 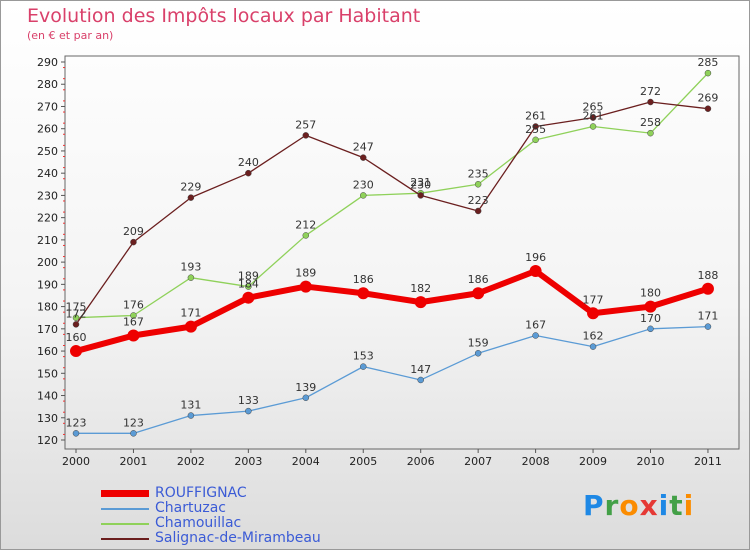 I want to click on x-tick-label: 2006, so click(x=421, y=461).